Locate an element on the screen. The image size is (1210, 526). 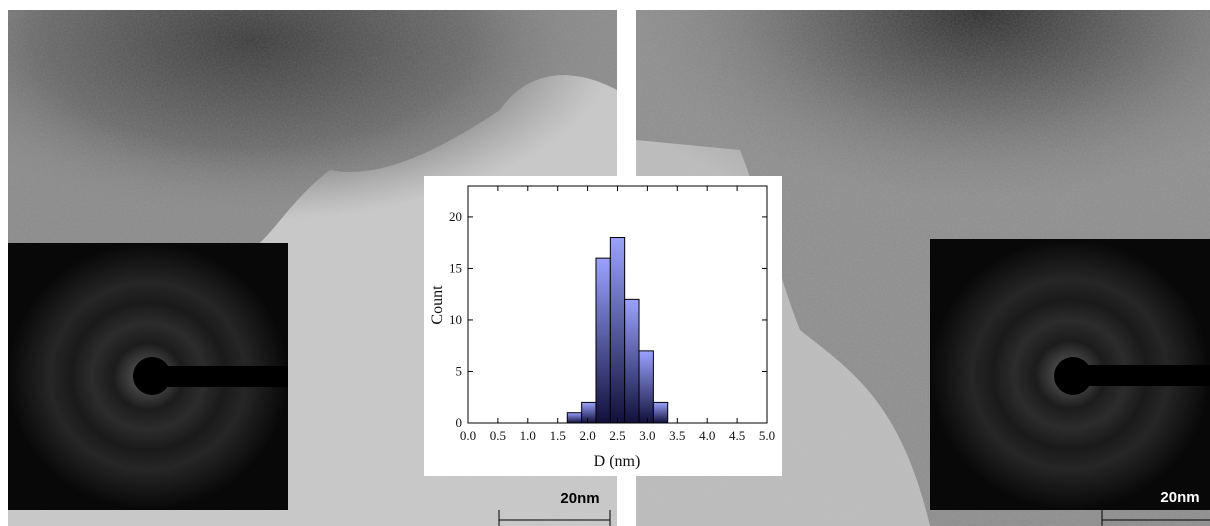
y-tick-label: 15 is located at coordinates (455, 267).